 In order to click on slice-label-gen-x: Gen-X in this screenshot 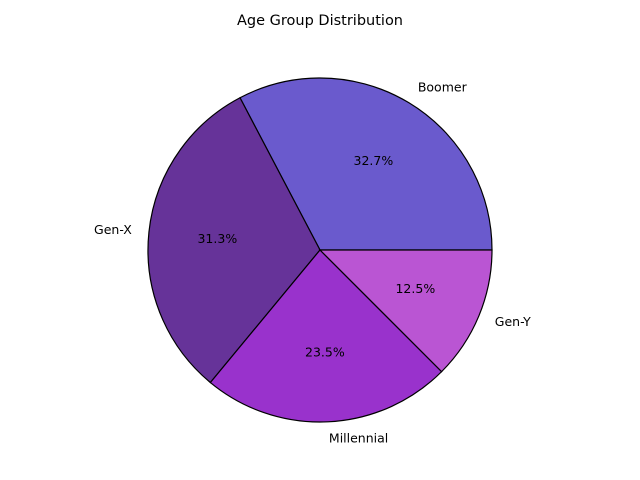, I will do `click(113, 229)`.